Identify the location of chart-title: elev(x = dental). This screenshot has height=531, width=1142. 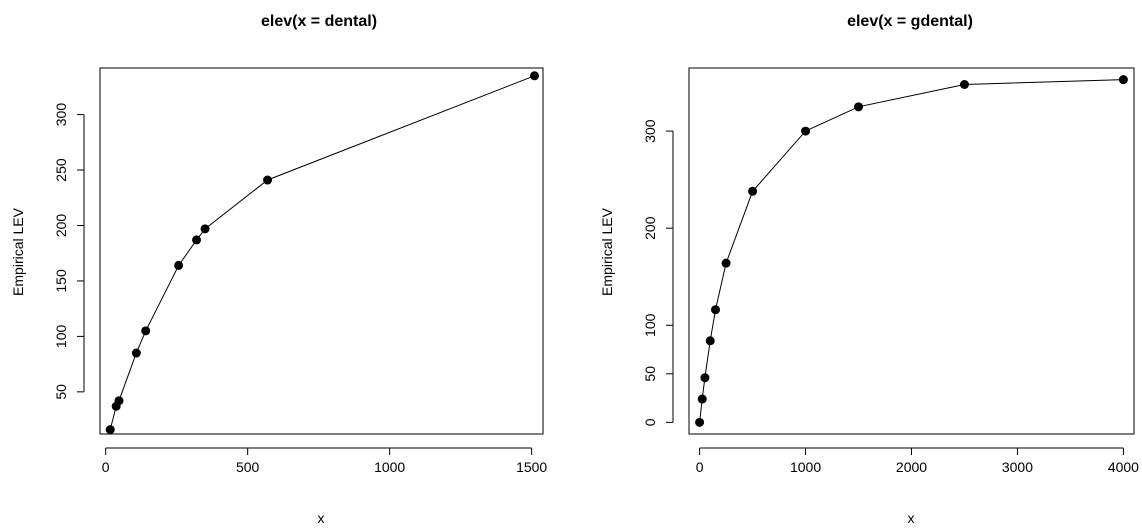
(319, 21).